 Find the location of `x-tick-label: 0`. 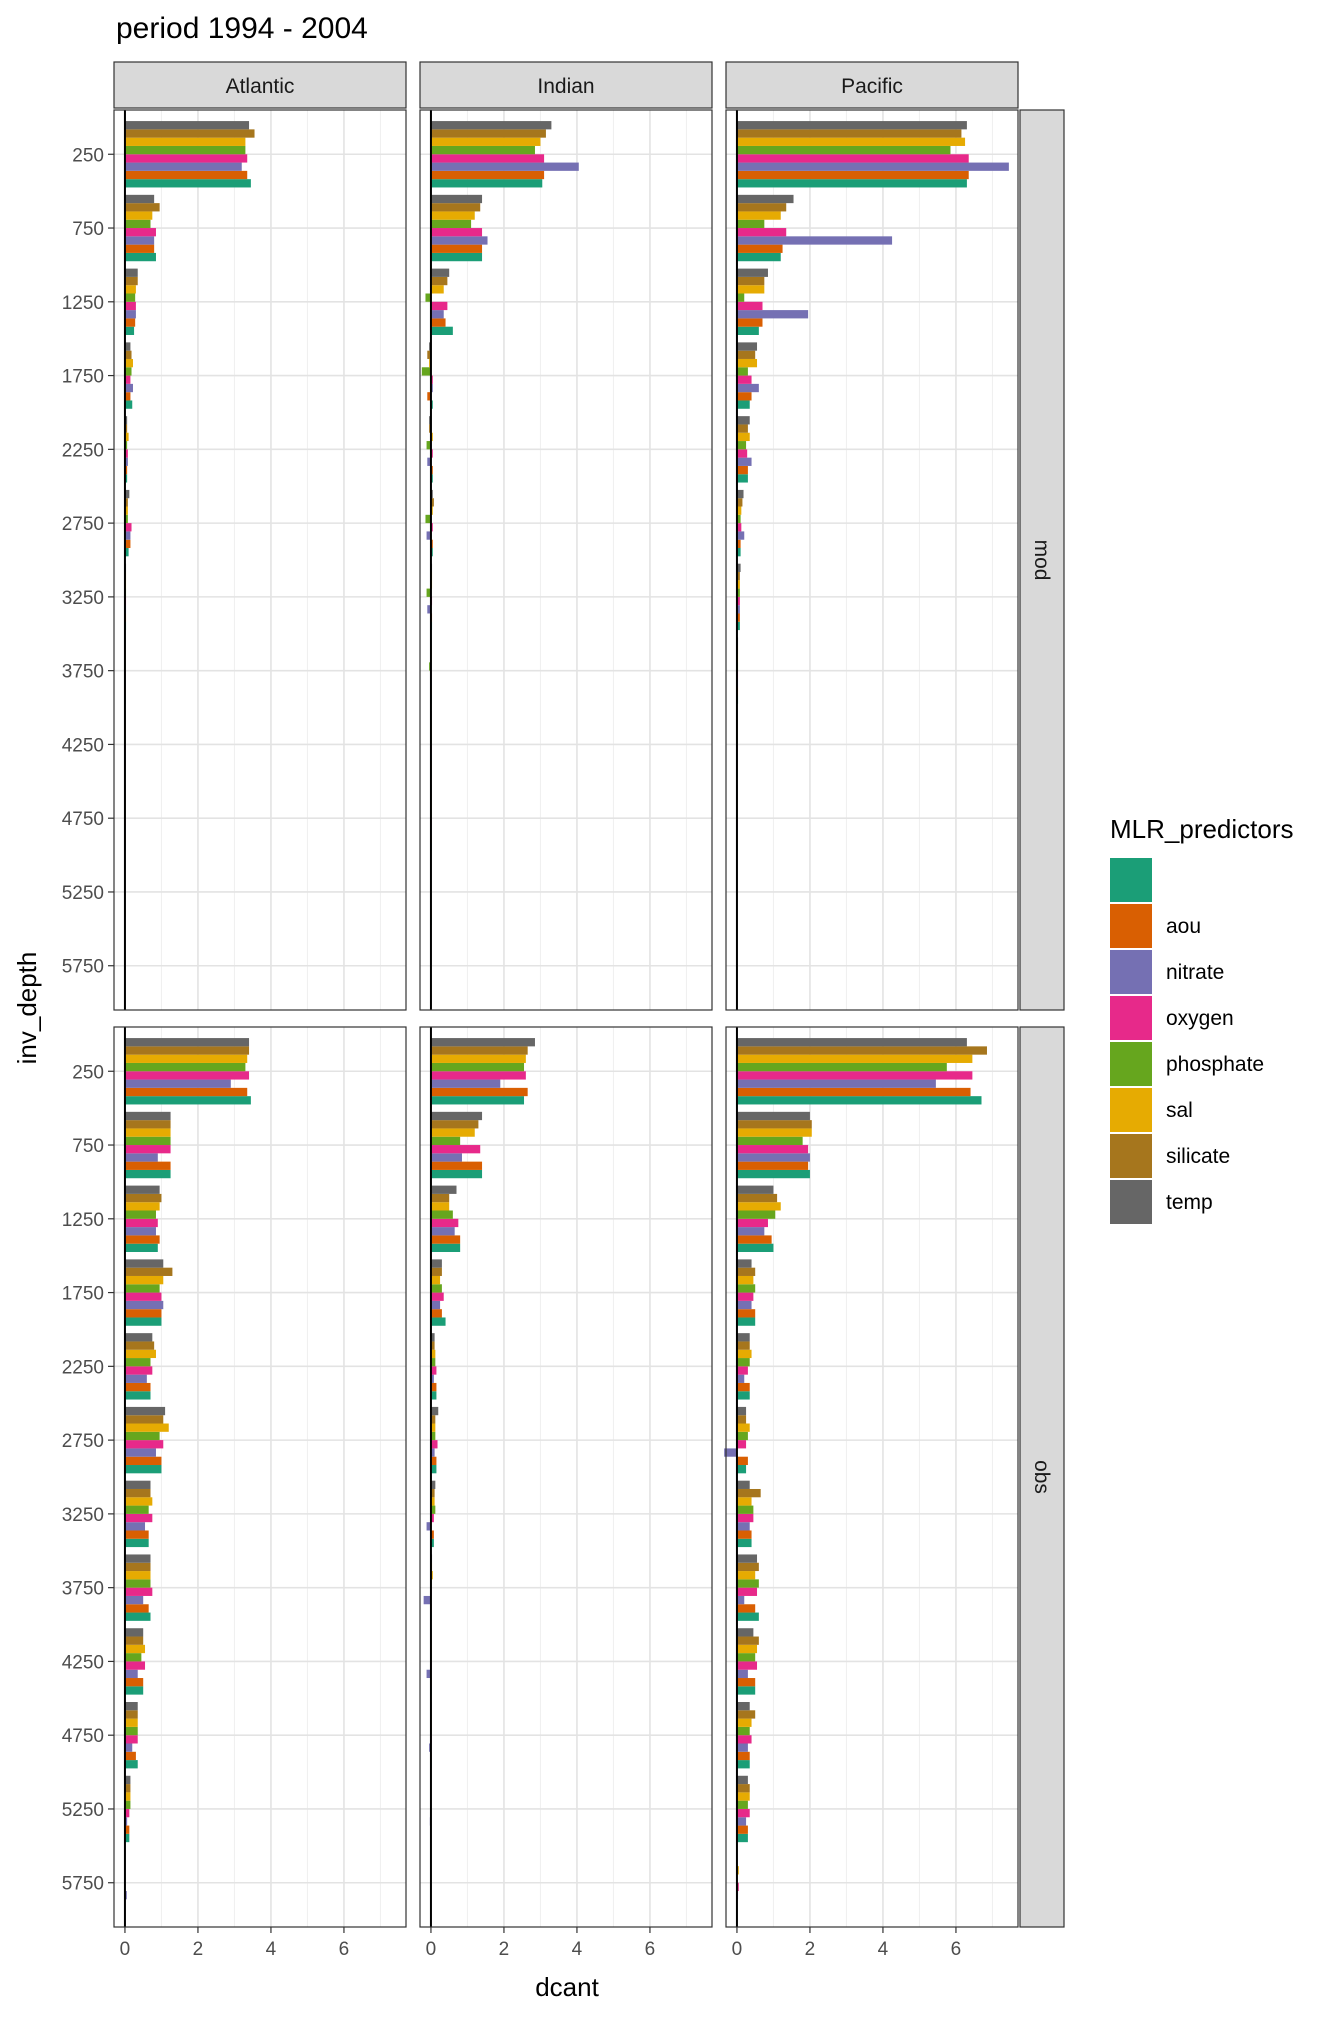

x-tick-label: 0 is located at coordinates (431, 1949).